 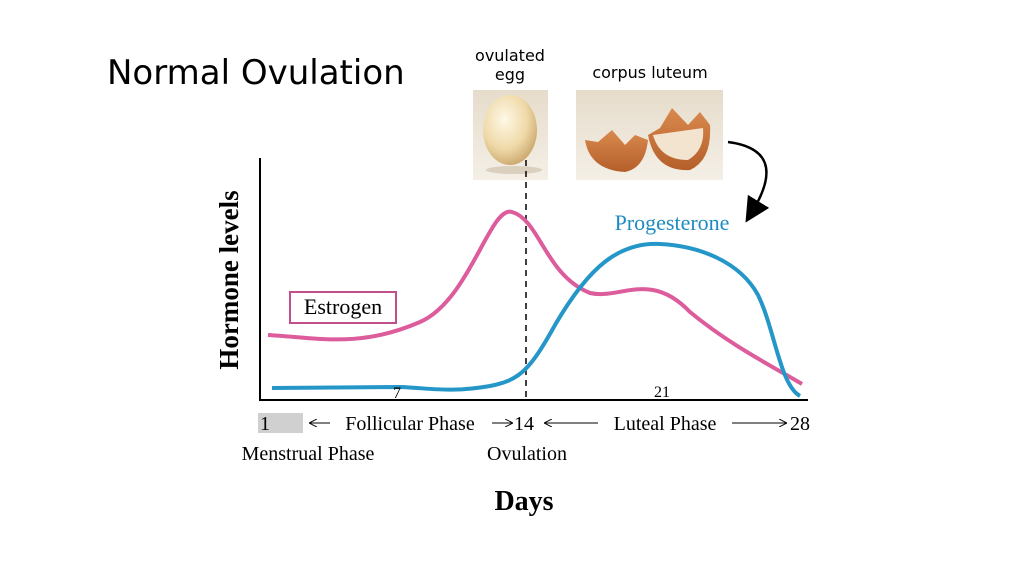 What do you see at coordinates (527, 454) in the screenshot?
I see `phase-label: Ovulation` at bounding box center [527, 454].